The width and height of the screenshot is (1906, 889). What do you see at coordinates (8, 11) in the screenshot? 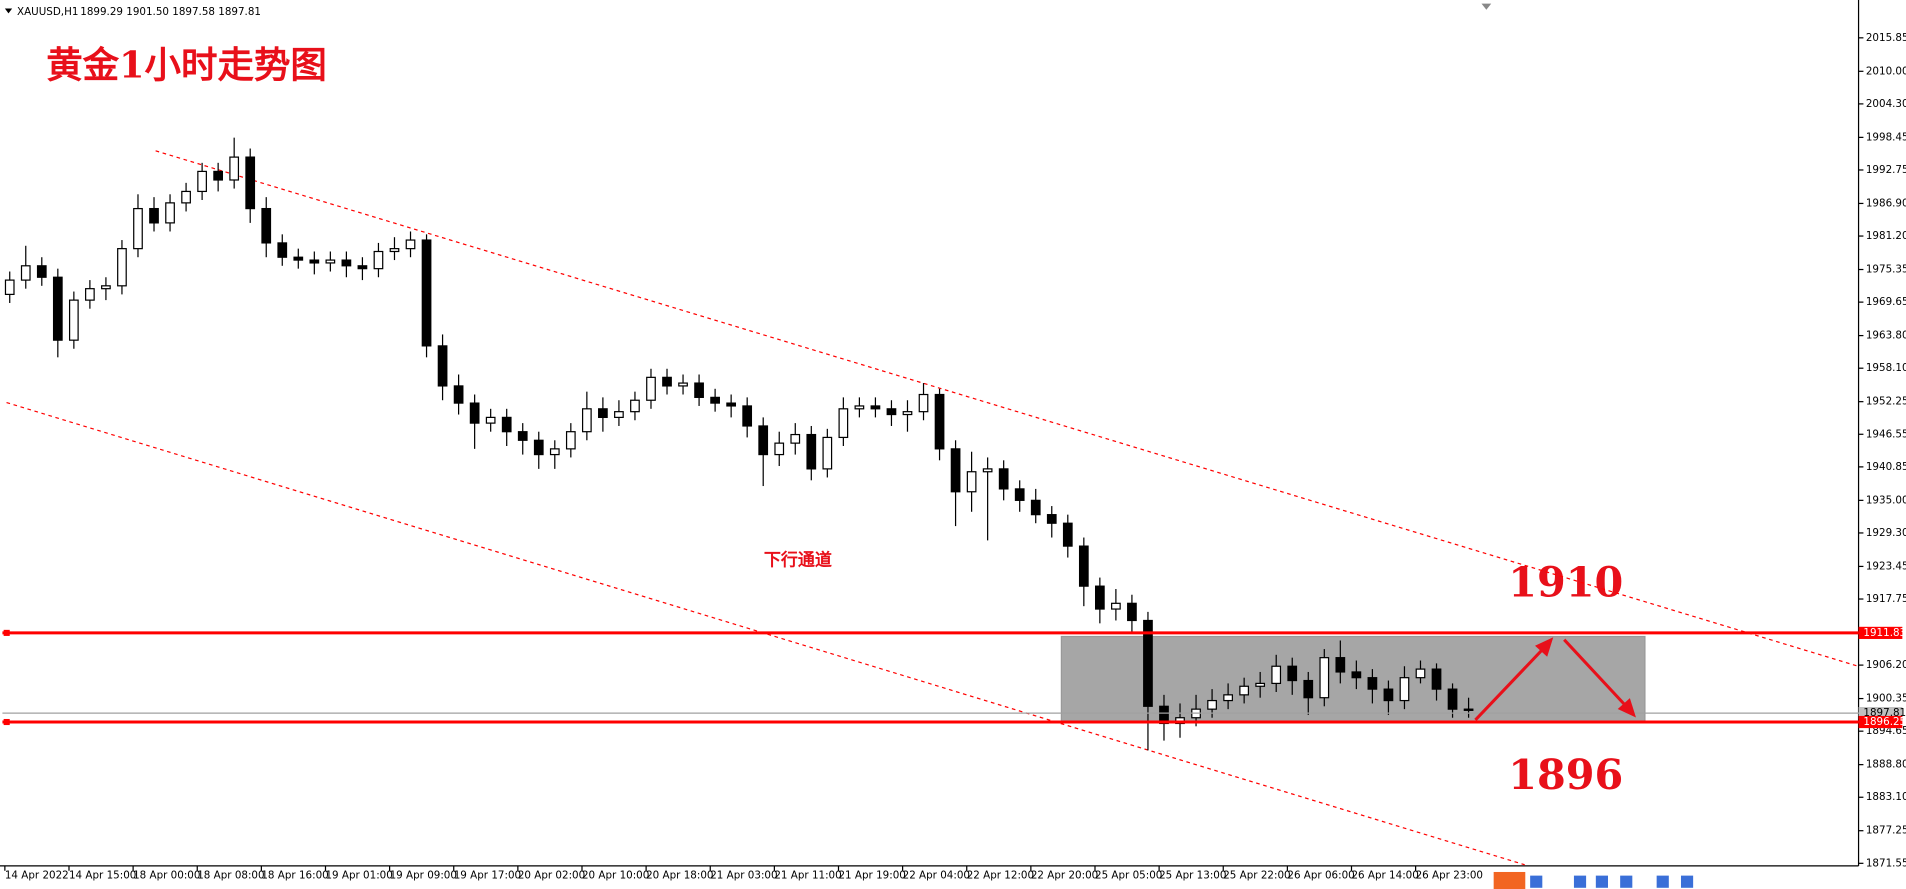
I see `symbol-marker` at bounding box center [8, 11].